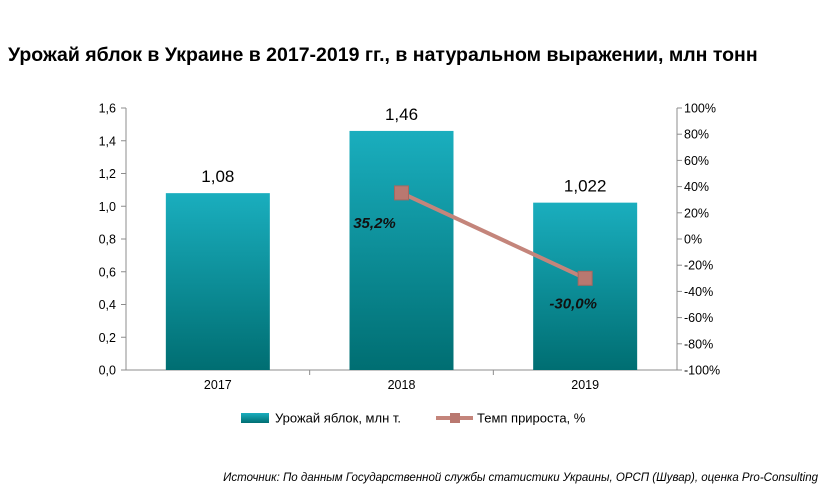  Describe the element at coordinates (107, 174) in the screenshot. I see `left-tick-label: 1,2` at that location.